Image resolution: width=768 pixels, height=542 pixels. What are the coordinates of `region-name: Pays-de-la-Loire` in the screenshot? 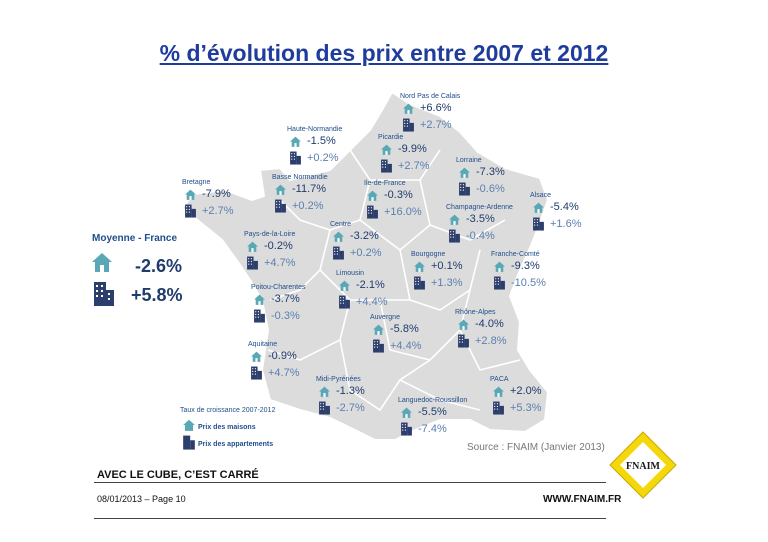 It's located at (270, 234).